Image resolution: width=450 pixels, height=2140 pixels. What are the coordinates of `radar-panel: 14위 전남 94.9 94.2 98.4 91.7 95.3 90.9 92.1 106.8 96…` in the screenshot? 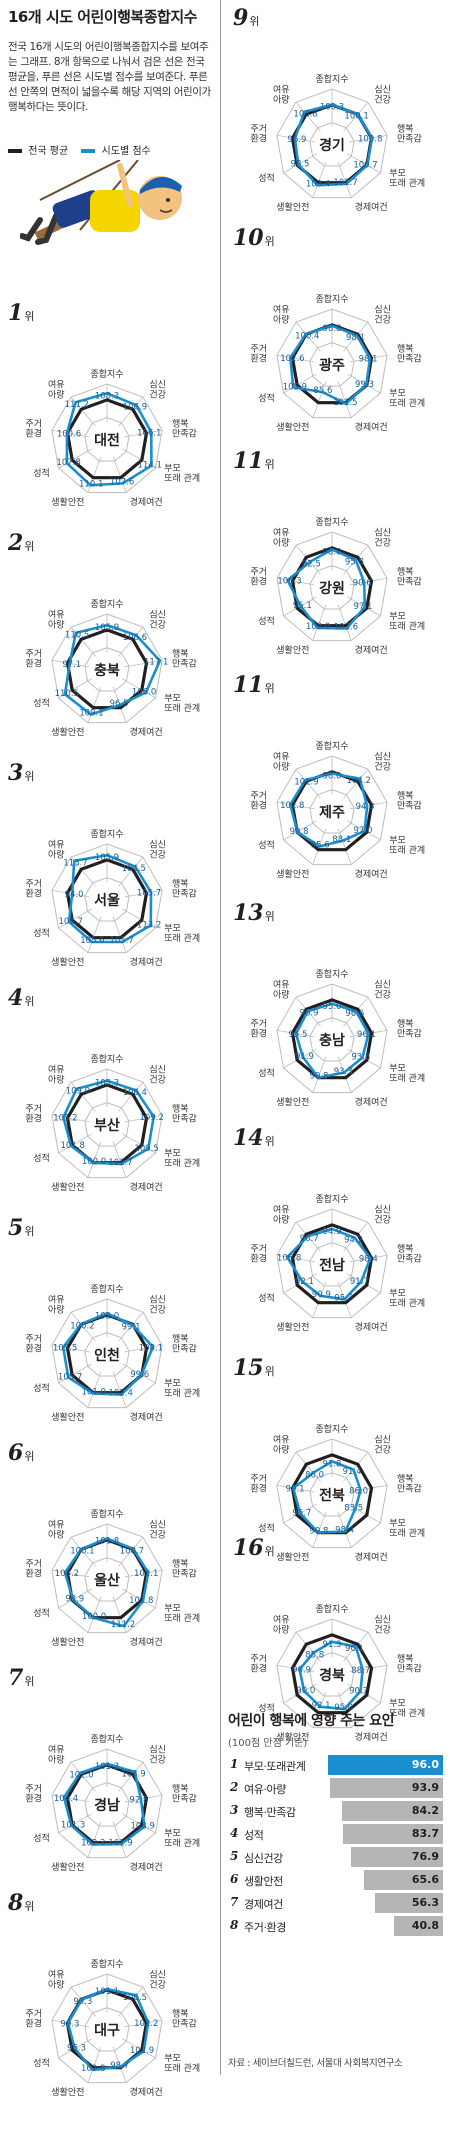 It's located at (332, 1250).